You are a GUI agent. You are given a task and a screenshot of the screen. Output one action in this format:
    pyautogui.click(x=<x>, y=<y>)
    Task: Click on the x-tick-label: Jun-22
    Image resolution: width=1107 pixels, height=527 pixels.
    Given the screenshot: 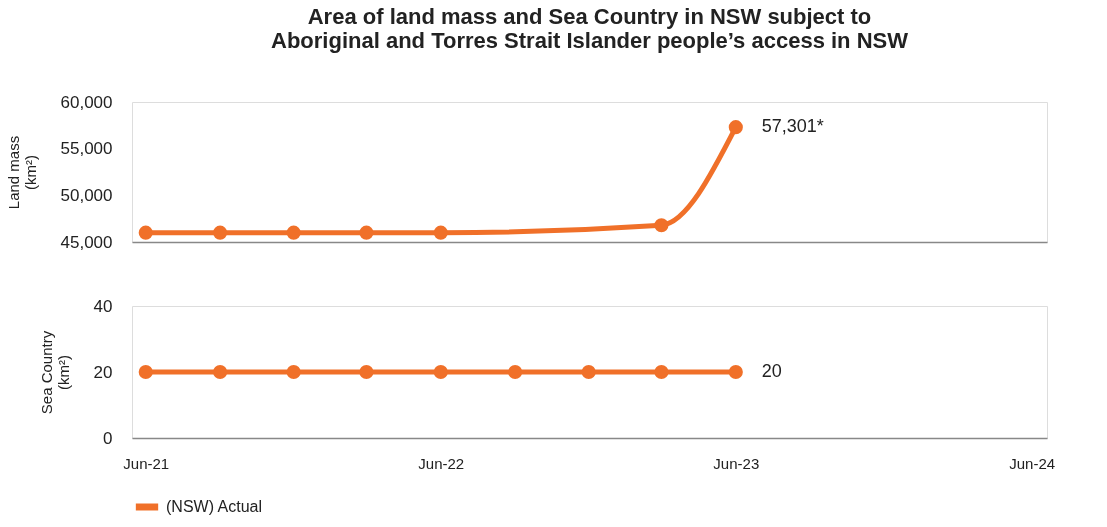 What is the action you would take?
    pyautogui.click(x=441, y=463)
    